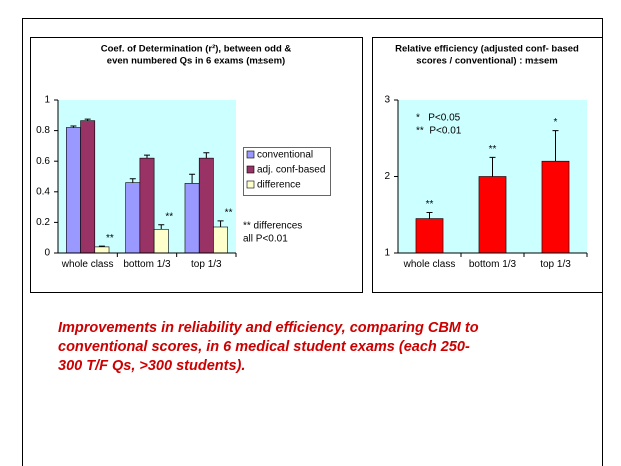  Describe the element at coordinates (272, 226) in the screenshot. I see `note: ** differences` at that location.